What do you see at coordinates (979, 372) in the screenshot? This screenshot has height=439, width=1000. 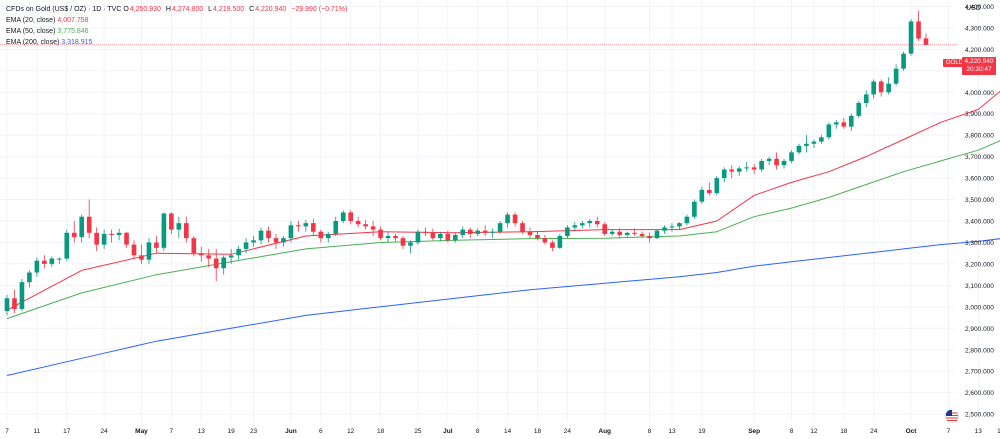 I see `y-tick-label: 2,700.000` at bounding box center [979, 372].